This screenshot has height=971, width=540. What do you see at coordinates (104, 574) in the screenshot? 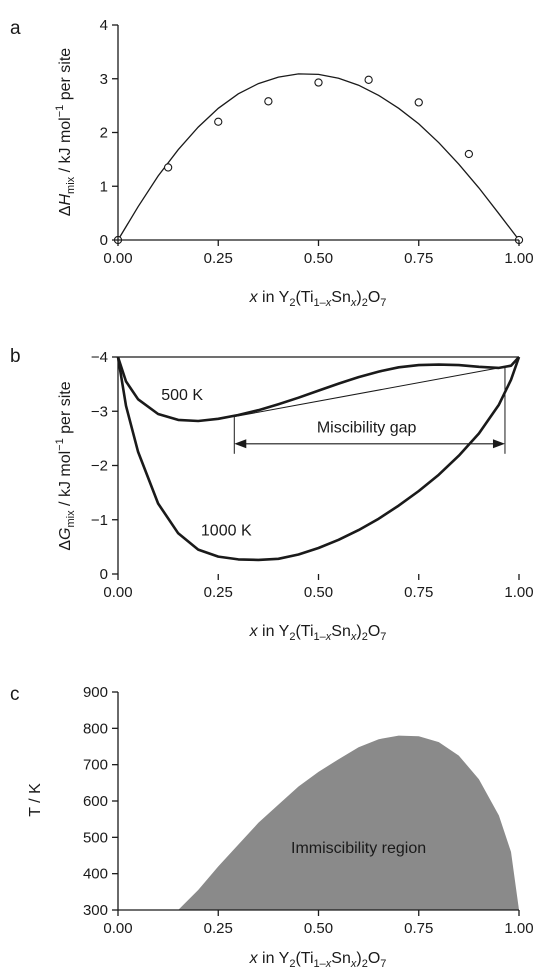
I see `panel-b-y-tick-label: 0` at bounding box center [104, 574].